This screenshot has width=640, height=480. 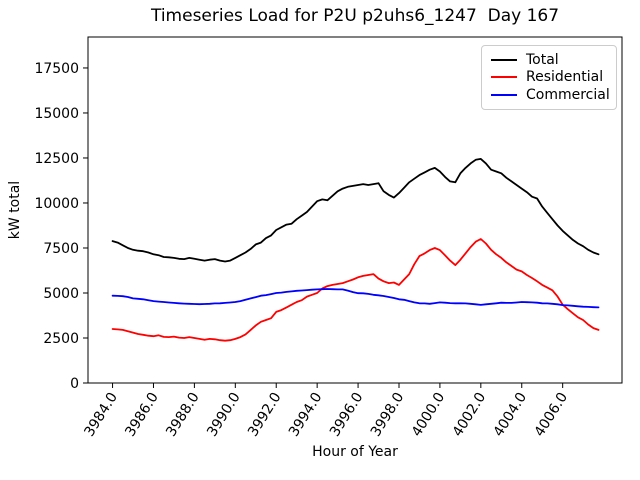 I want to click on y-tick-label: 15000, so click(x=56, y=114).